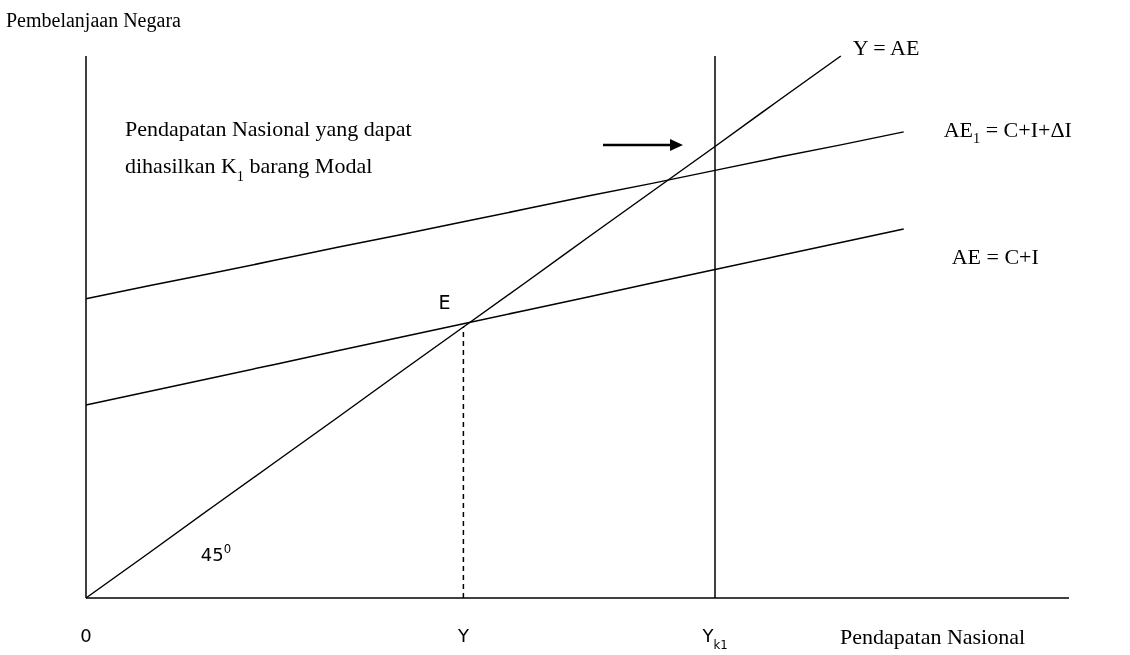 This screenshot has height=655, width=1130. Describe the element at coordinates (268, 150) in the screenshot. I see `annotation: Pendapatan Nasional yang dapat dihasilkan K$_{1}$ barang Modal` at that location.